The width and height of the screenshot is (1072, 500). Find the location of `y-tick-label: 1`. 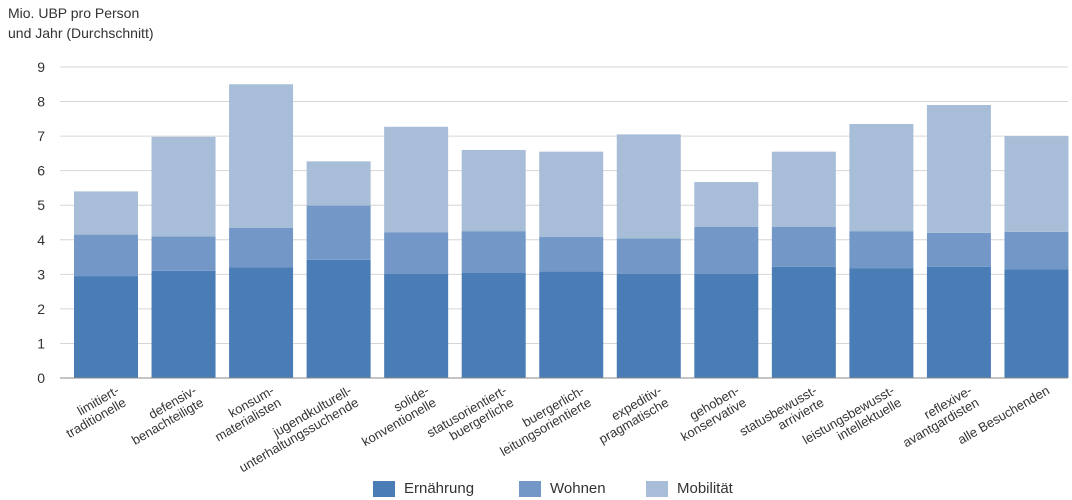

y-tick-label: 1 is located at coordinates (41, 343).